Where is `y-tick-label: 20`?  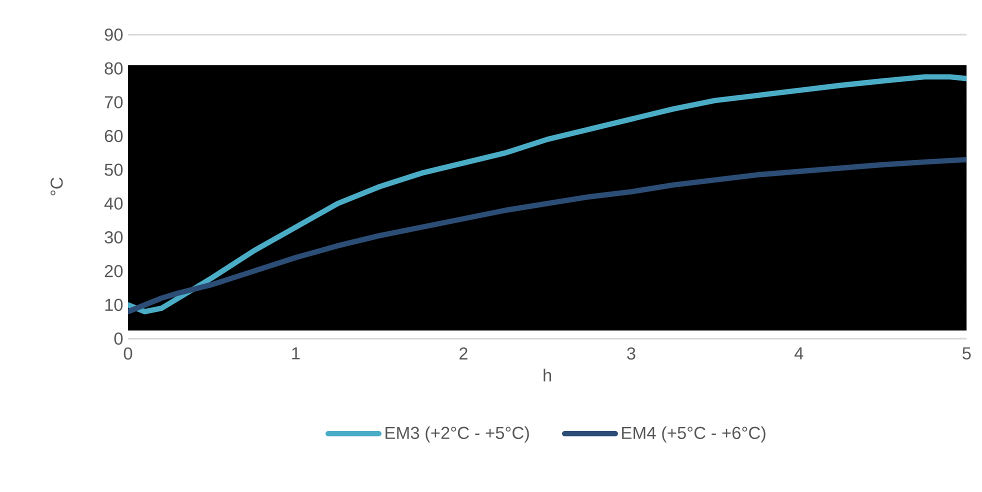 y-tick-label: 20 is located at coordinates (113, 271).